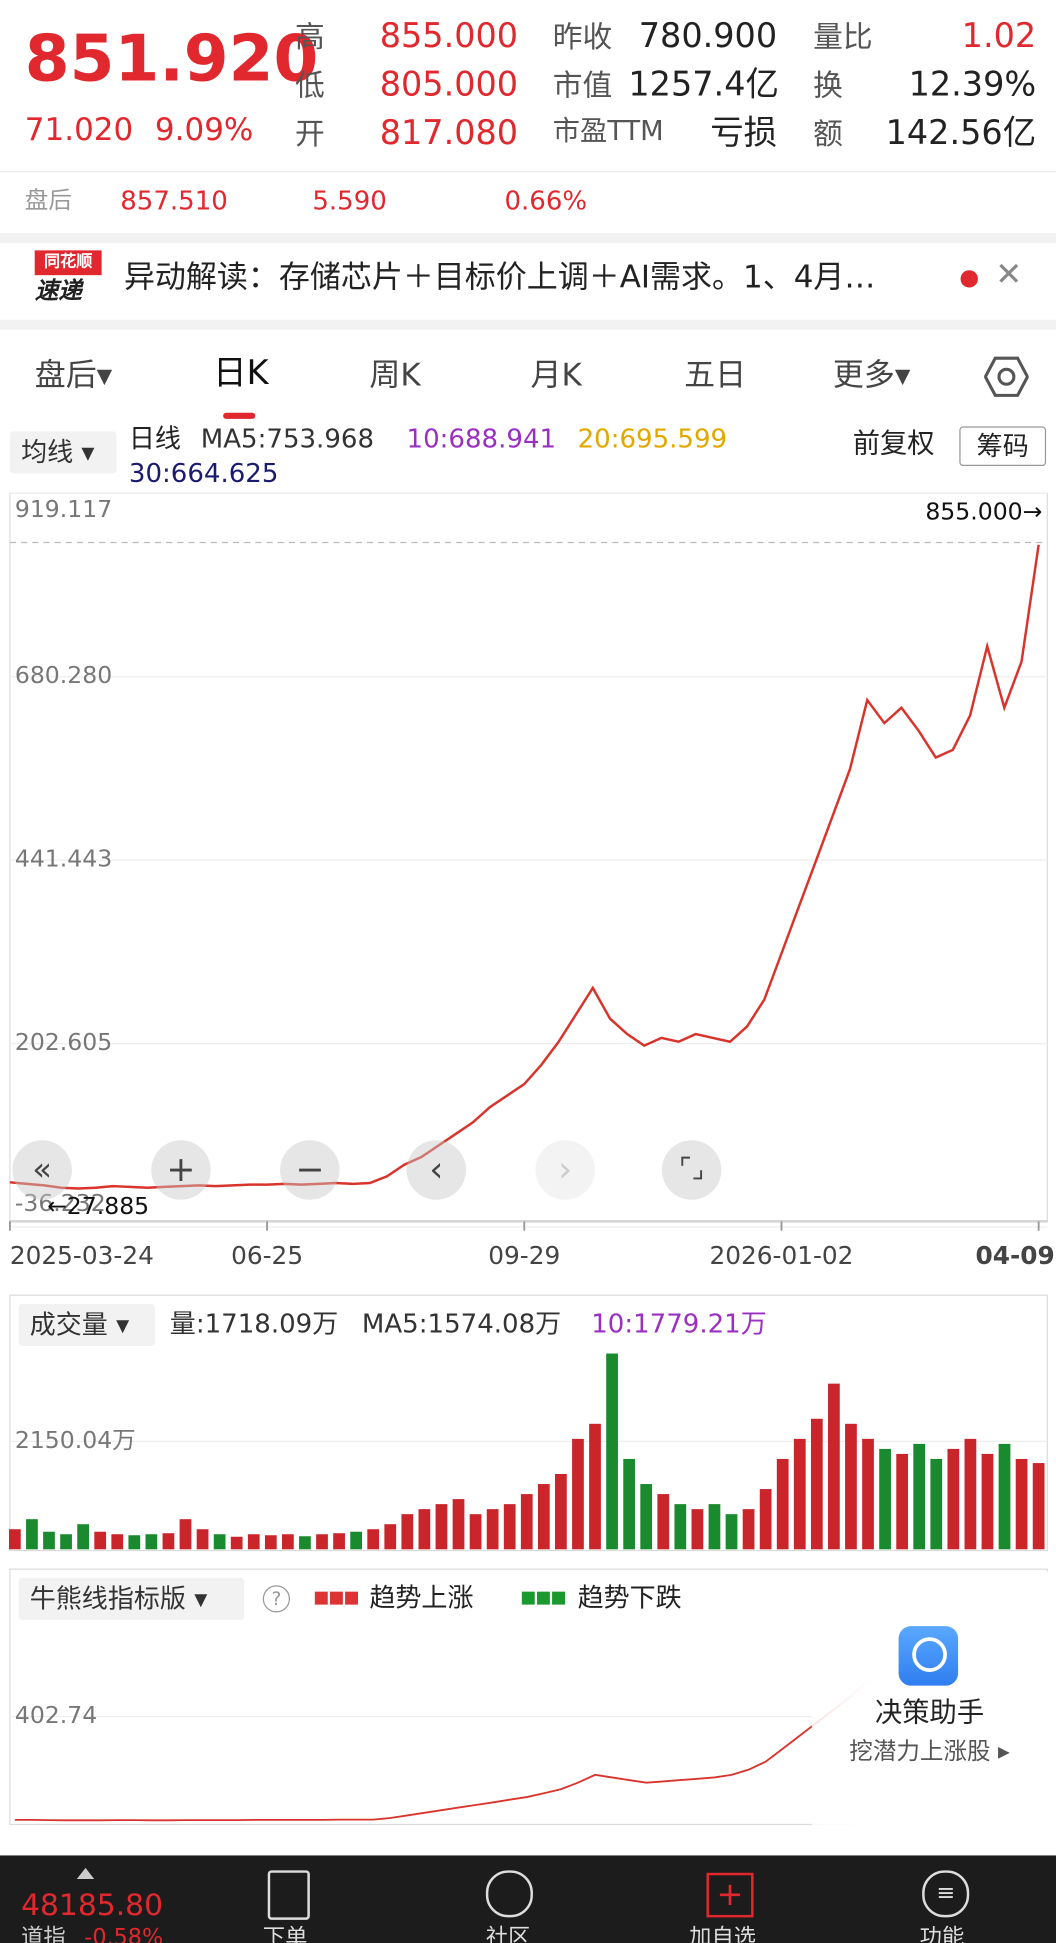  I want to click on x-tick-label: 2025-03-24, so click(82, 1255).